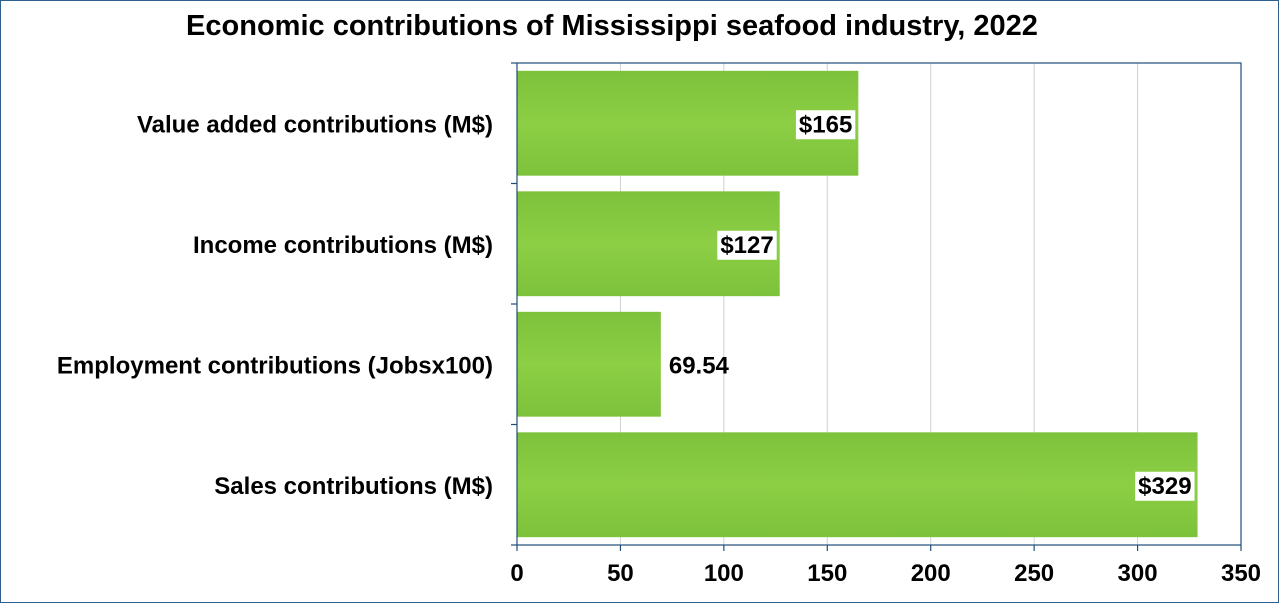  What do you see at coordinates (343, 245) in the screenshot?
I see `category-label: Income contributions (M$)` at bounding box center [343, 245].